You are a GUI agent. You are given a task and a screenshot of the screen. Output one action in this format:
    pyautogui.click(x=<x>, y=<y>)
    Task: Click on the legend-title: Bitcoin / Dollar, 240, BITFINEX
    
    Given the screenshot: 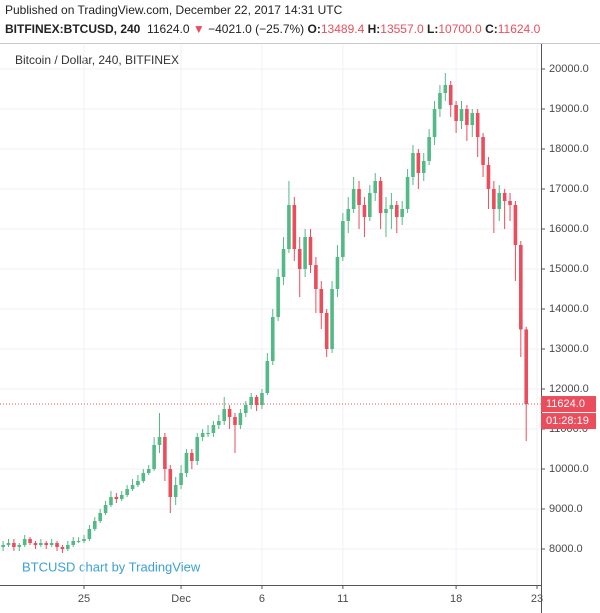 What is the action you would take?
    pyautogui.click(x=97, y=60)
    